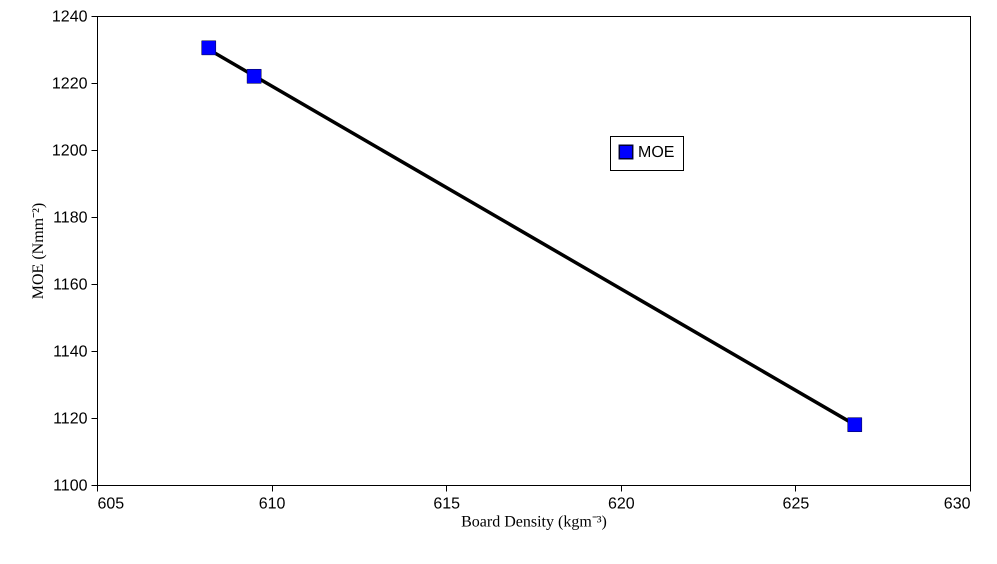 This screenshot has width=997, height=564. Describe the element at coordinates (70, 151) in the screenshot. I see `y-tick-label: 1200` at that location.